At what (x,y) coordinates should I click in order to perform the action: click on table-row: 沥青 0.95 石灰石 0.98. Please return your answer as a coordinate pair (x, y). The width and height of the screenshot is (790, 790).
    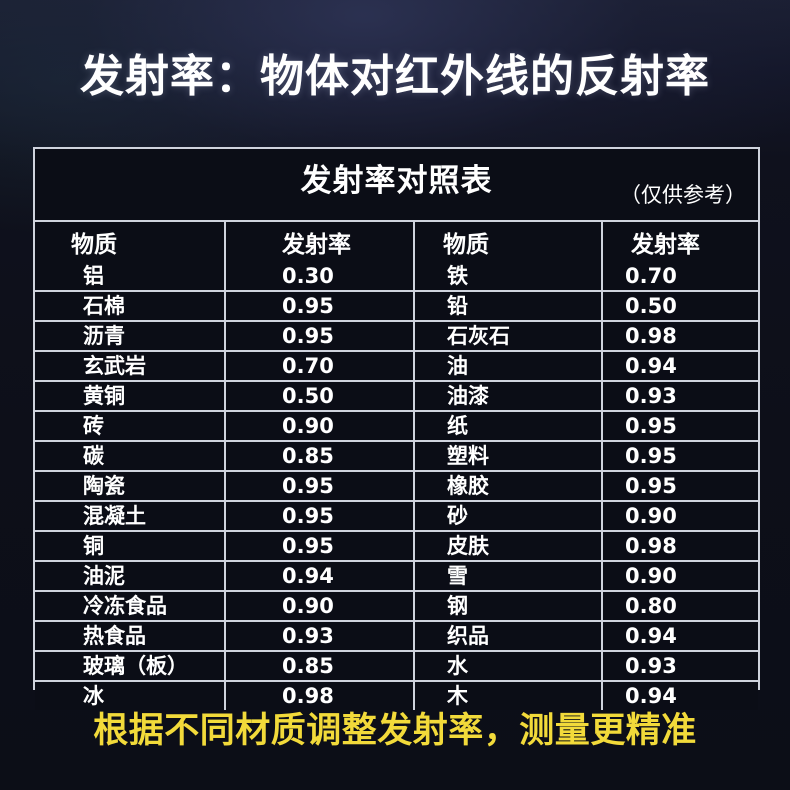
    Looking at the image, I should click on (396, 336).